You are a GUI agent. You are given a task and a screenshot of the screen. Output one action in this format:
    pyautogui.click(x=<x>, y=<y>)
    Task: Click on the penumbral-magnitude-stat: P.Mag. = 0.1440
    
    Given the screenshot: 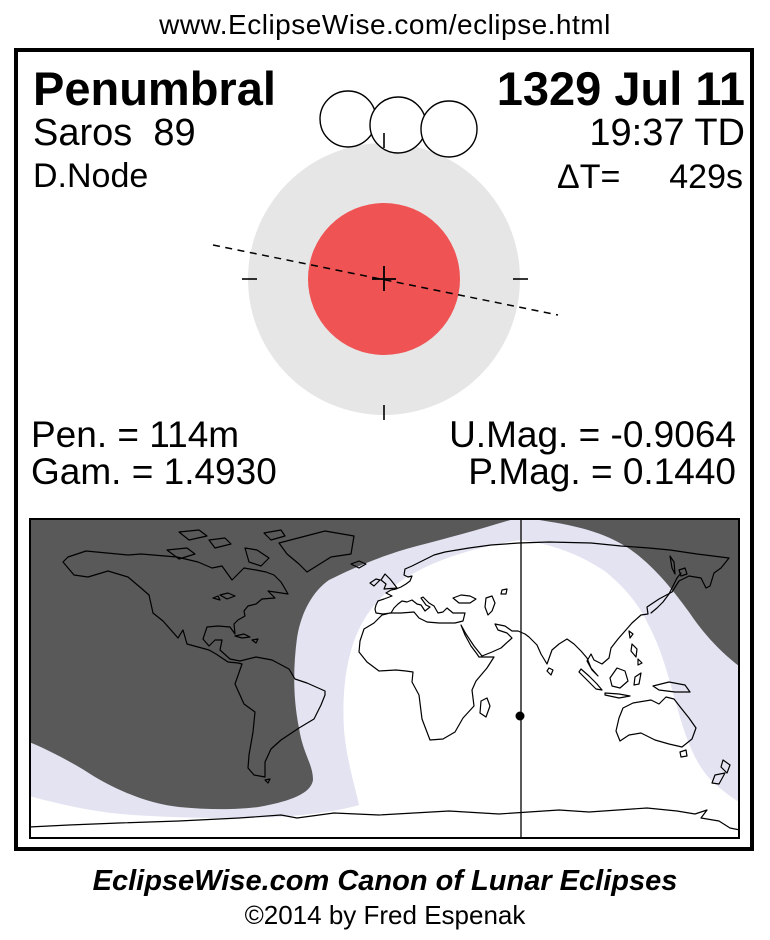 What is the action you would take?
    pyautogui.click(x=602, y=471)
    